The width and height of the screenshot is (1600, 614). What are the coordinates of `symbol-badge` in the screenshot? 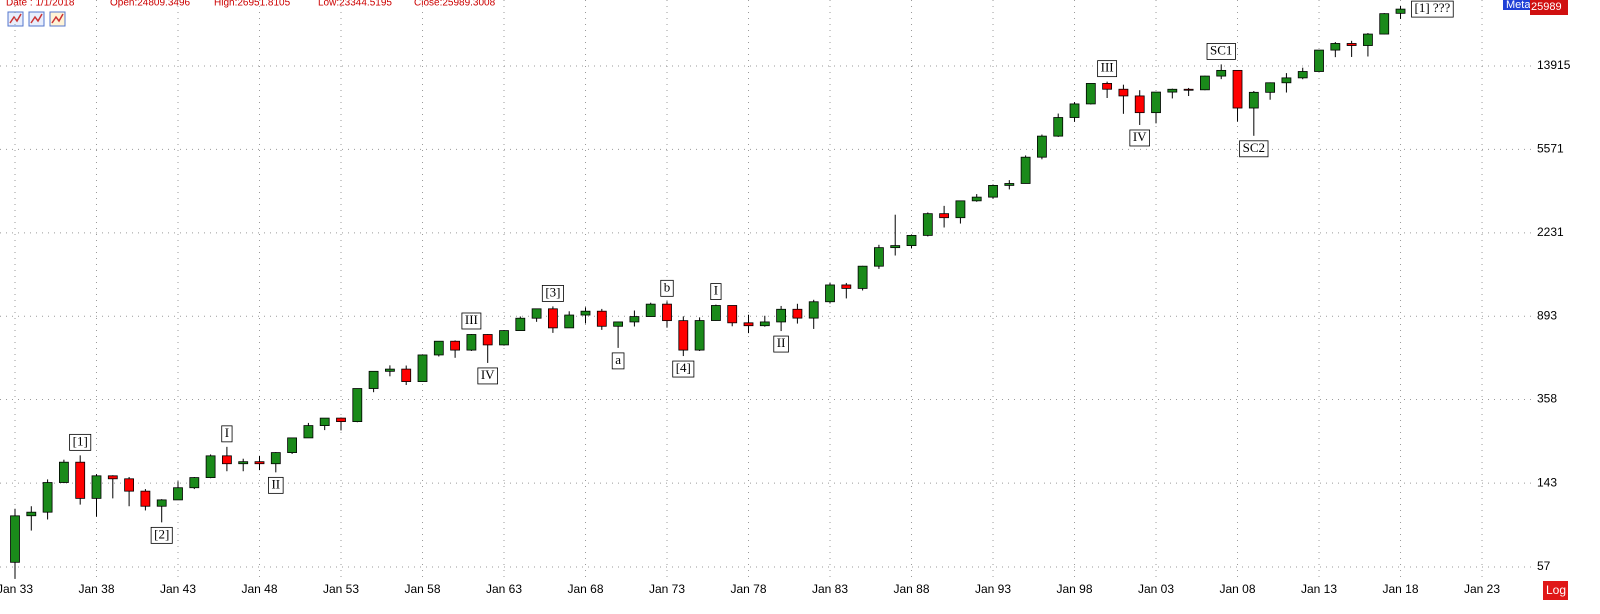 It's located at (1519, 5).